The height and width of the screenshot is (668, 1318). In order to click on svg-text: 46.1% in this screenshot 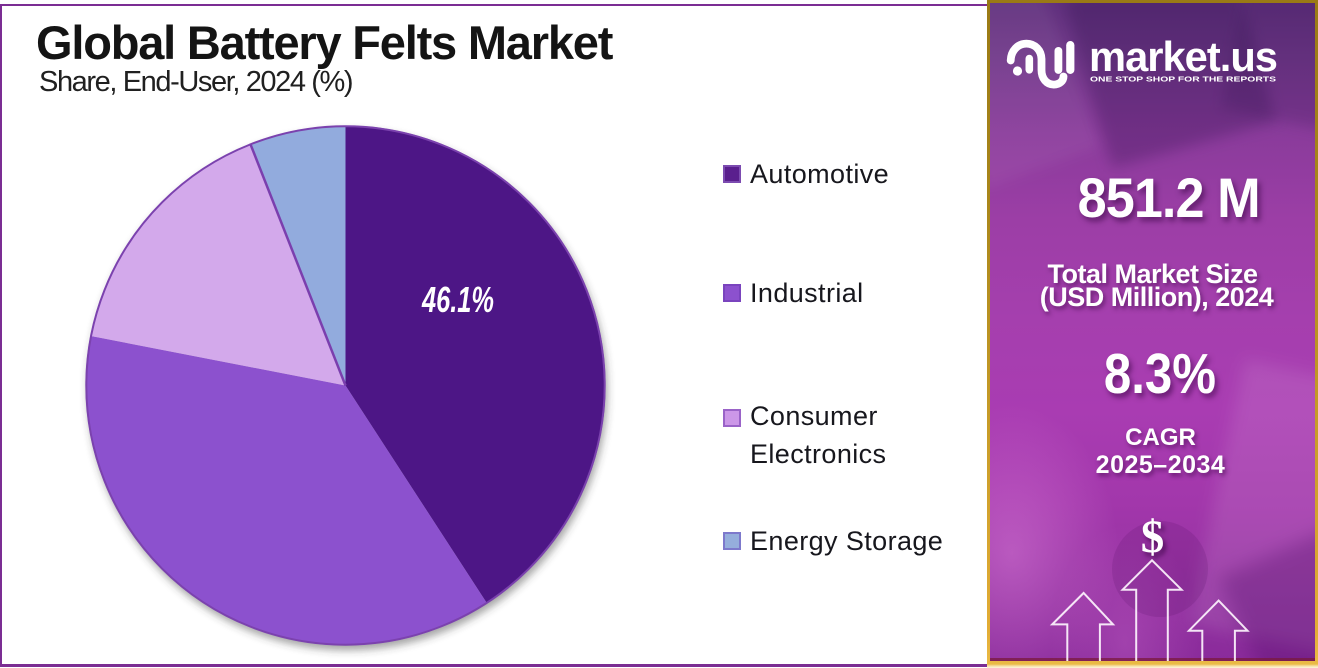, I will do `click(457, 299)`.